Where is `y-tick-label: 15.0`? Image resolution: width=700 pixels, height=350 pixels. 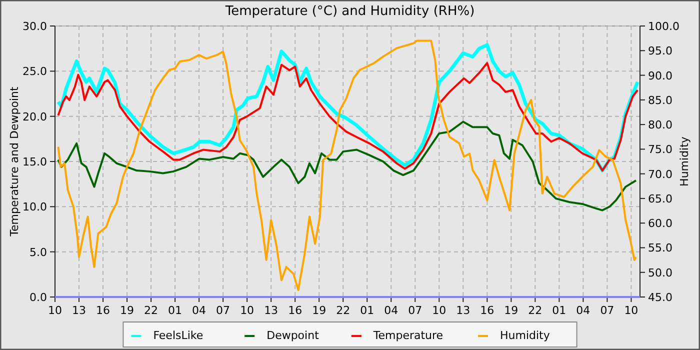 y-tick-label: 15.0 is located at coordinates (34, 162).